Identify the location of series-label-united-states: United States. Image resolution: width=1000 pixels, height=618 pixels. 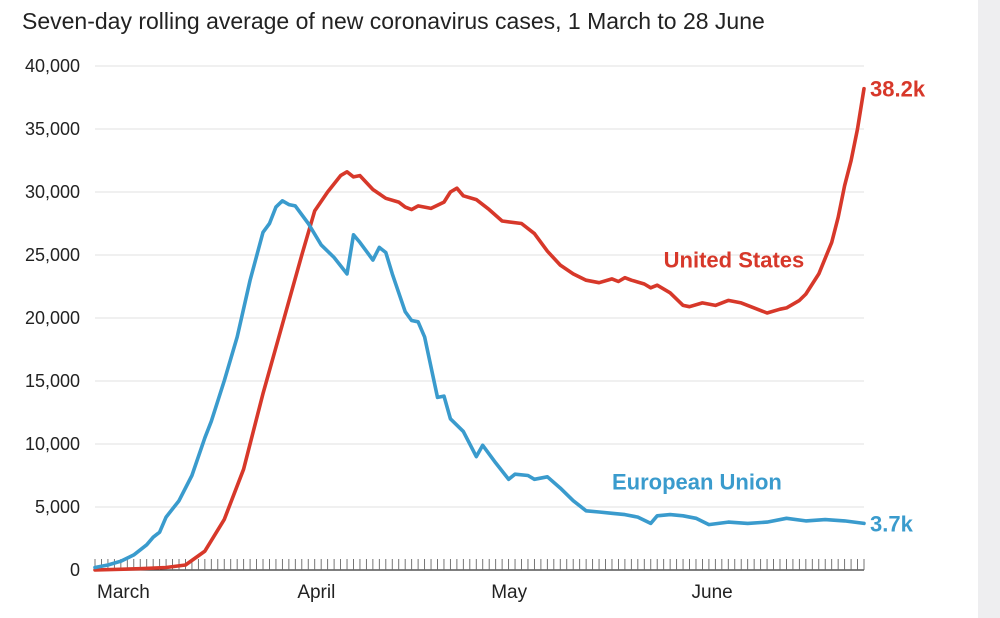
(734, 260).